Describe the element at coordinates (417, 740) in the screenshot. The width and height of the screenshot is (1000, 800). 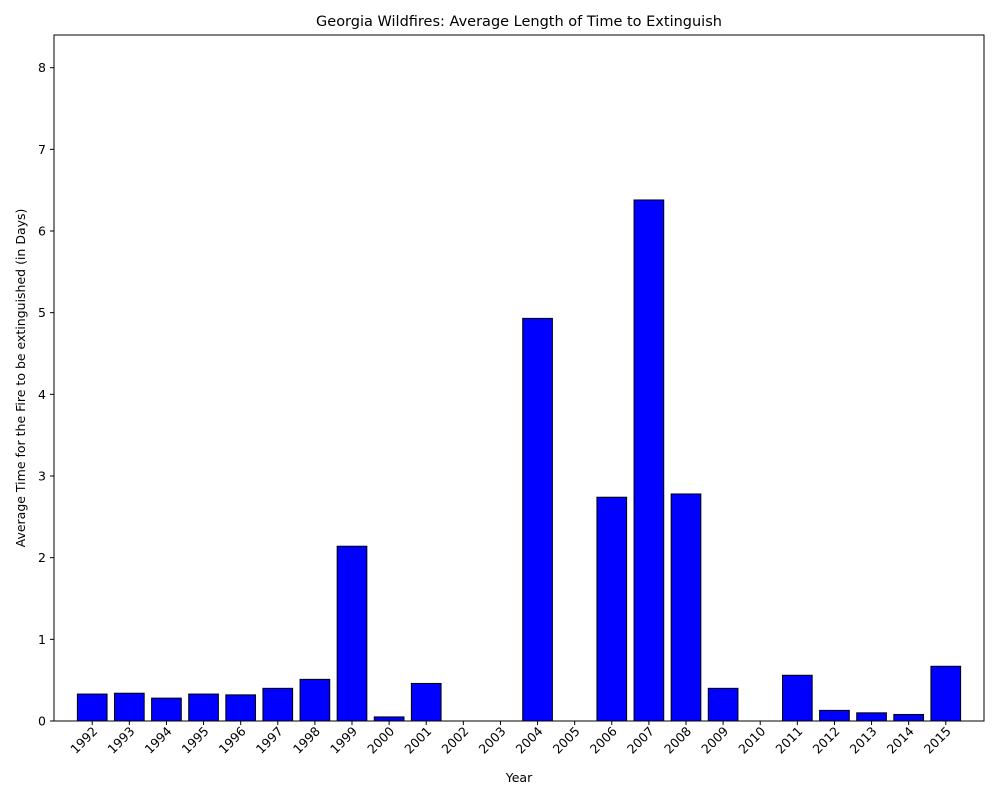
I see `x-tick-label: 2001` at that location.